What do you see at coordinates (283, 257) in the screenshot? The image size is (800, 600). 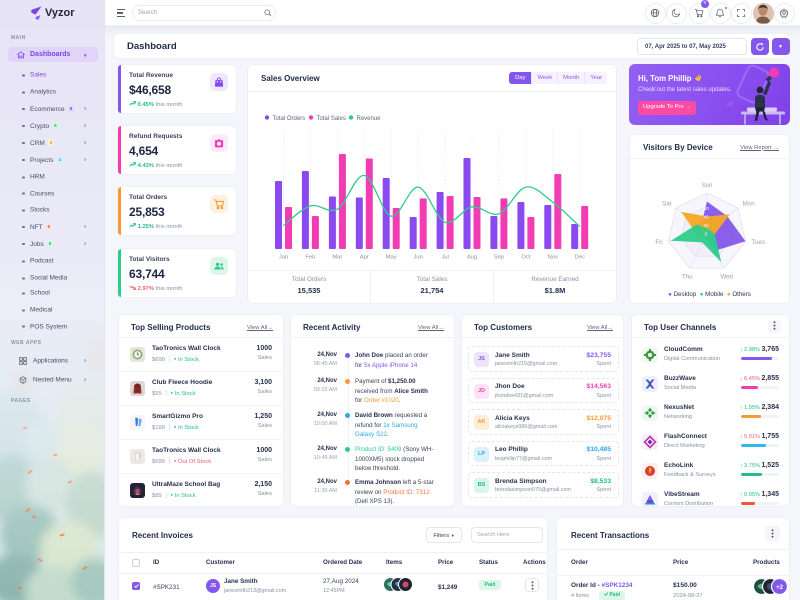 I see `svg-text: Jan` at bounding box center [283, 257].